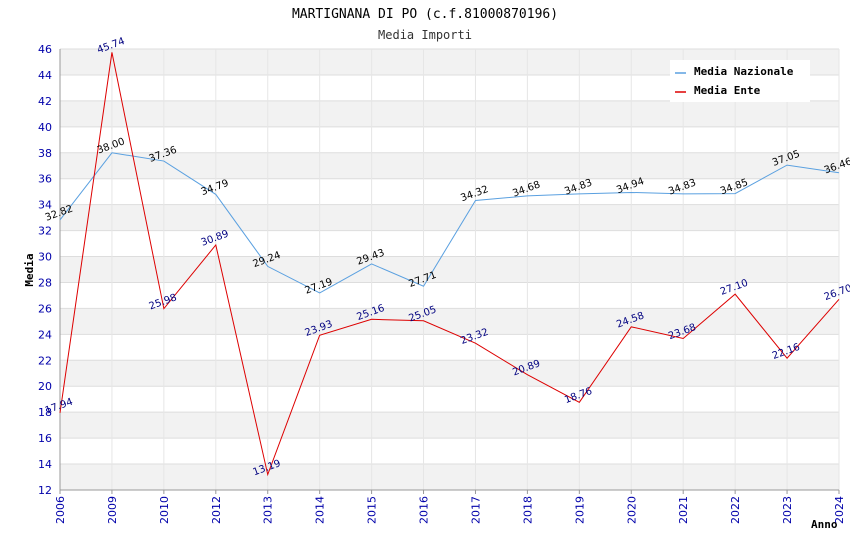  What do you see at coordinates (475, 510) in the screenshot?
I see `x-tick-label: 2017` at bounding box center [475, 510].